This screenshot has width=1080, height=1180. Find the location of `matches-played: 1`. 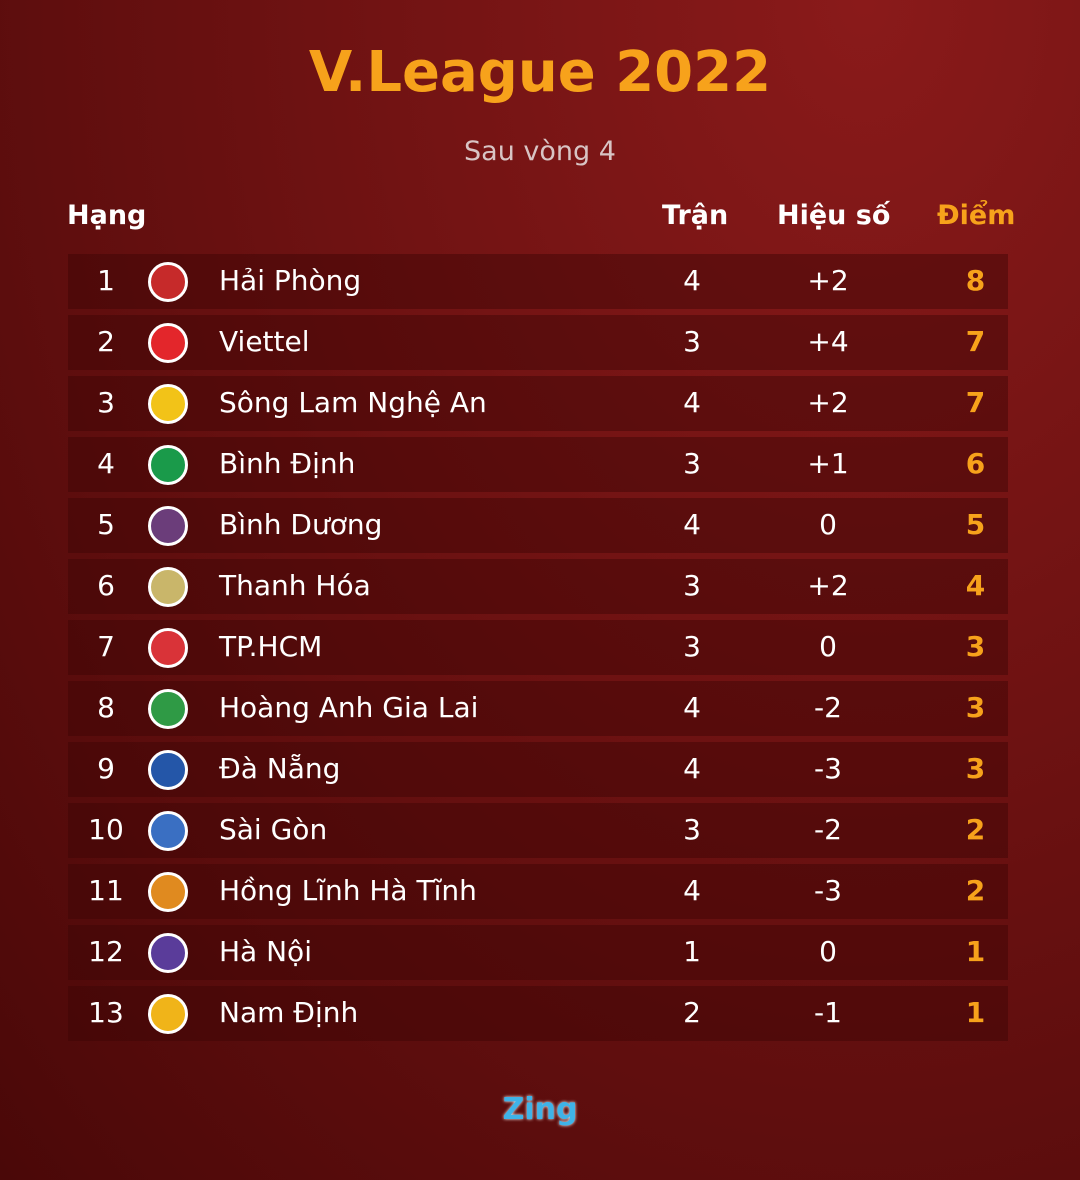

matches-played: 1 is located at coordinates (692, 951).